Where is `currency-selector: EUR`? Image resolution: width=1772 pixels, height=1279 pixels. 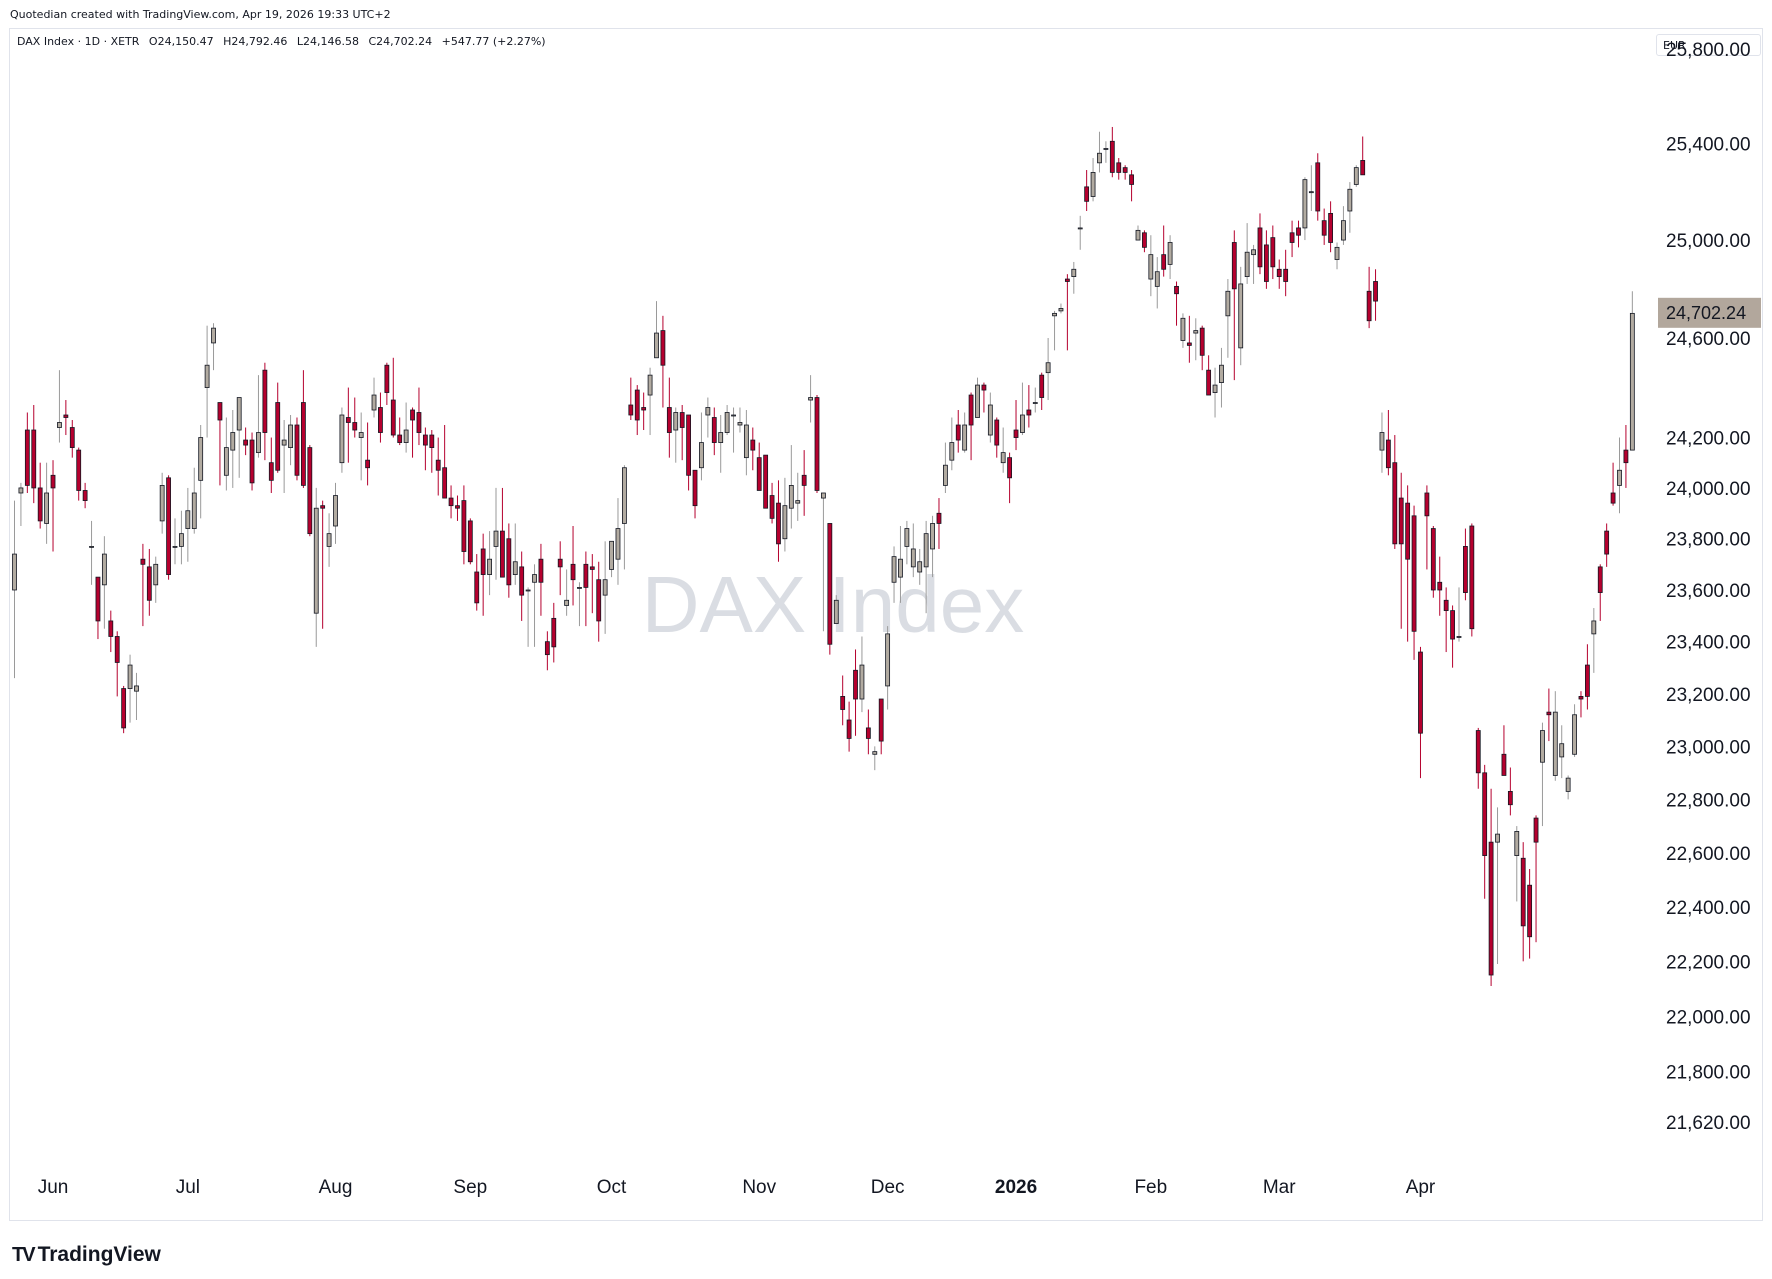 currency-selector: EUR is located at coordinates (1708, 45).